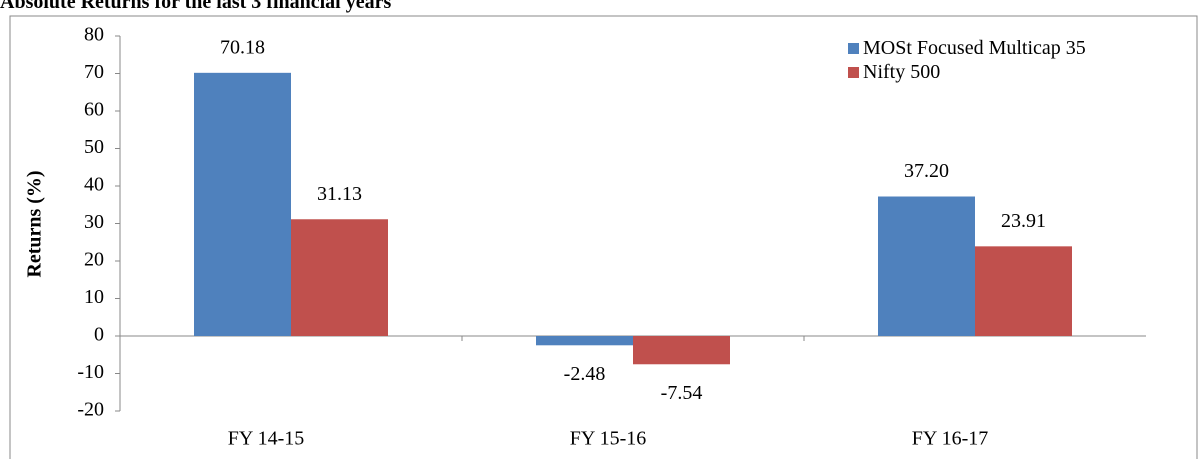 This screenshot has height=459, width=1198. I want to click on legend-label: MOSt Focused Multicap 35, so click(974, 48).